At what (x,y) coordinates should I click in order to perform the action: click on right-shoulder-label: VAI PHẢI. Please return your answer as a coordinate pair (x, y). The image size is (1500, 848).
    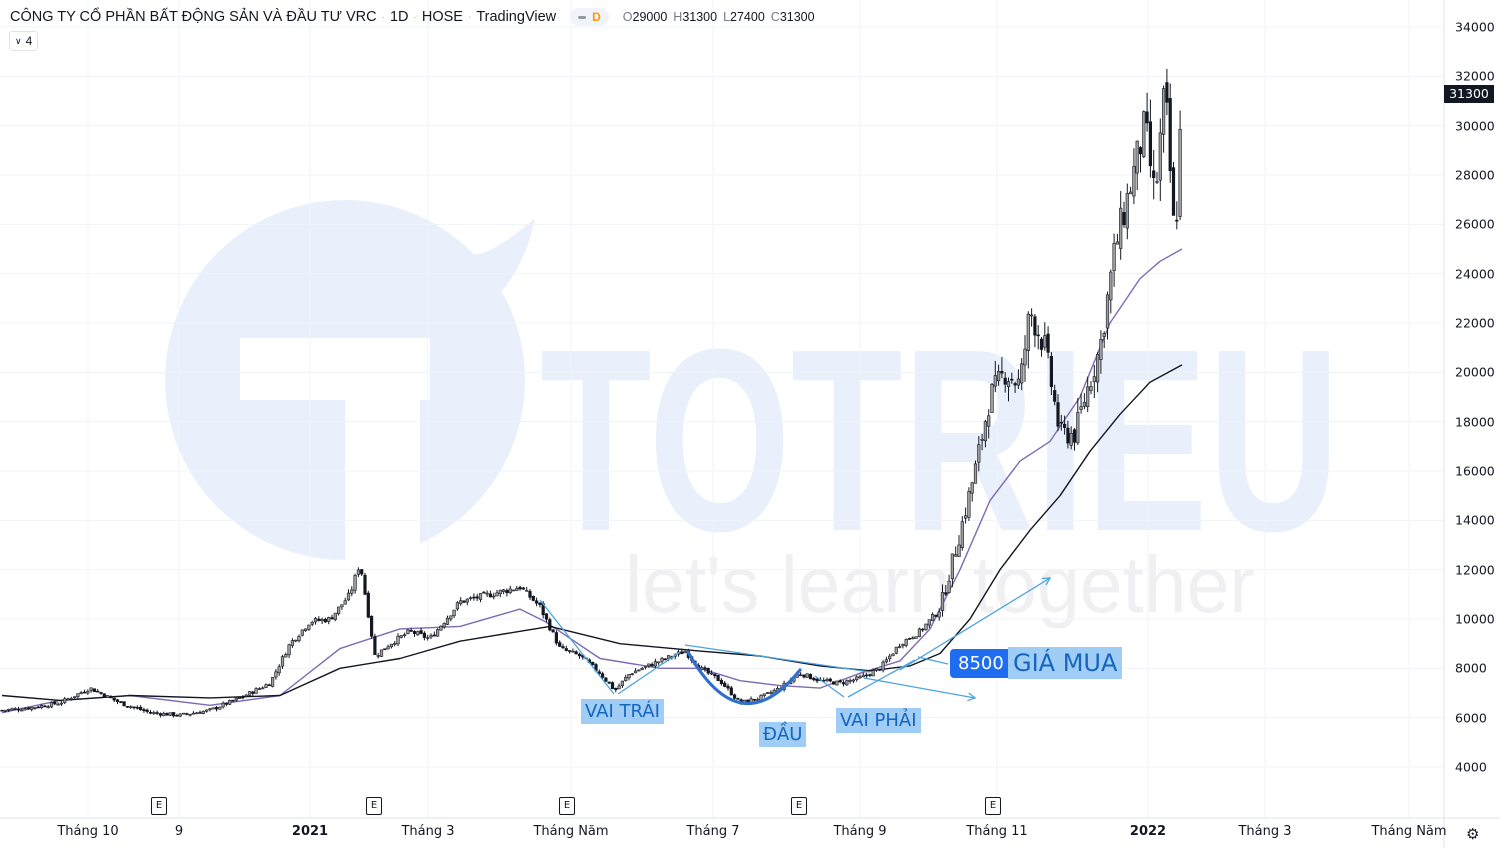
    Looking at the image, I should click on (878, 720).